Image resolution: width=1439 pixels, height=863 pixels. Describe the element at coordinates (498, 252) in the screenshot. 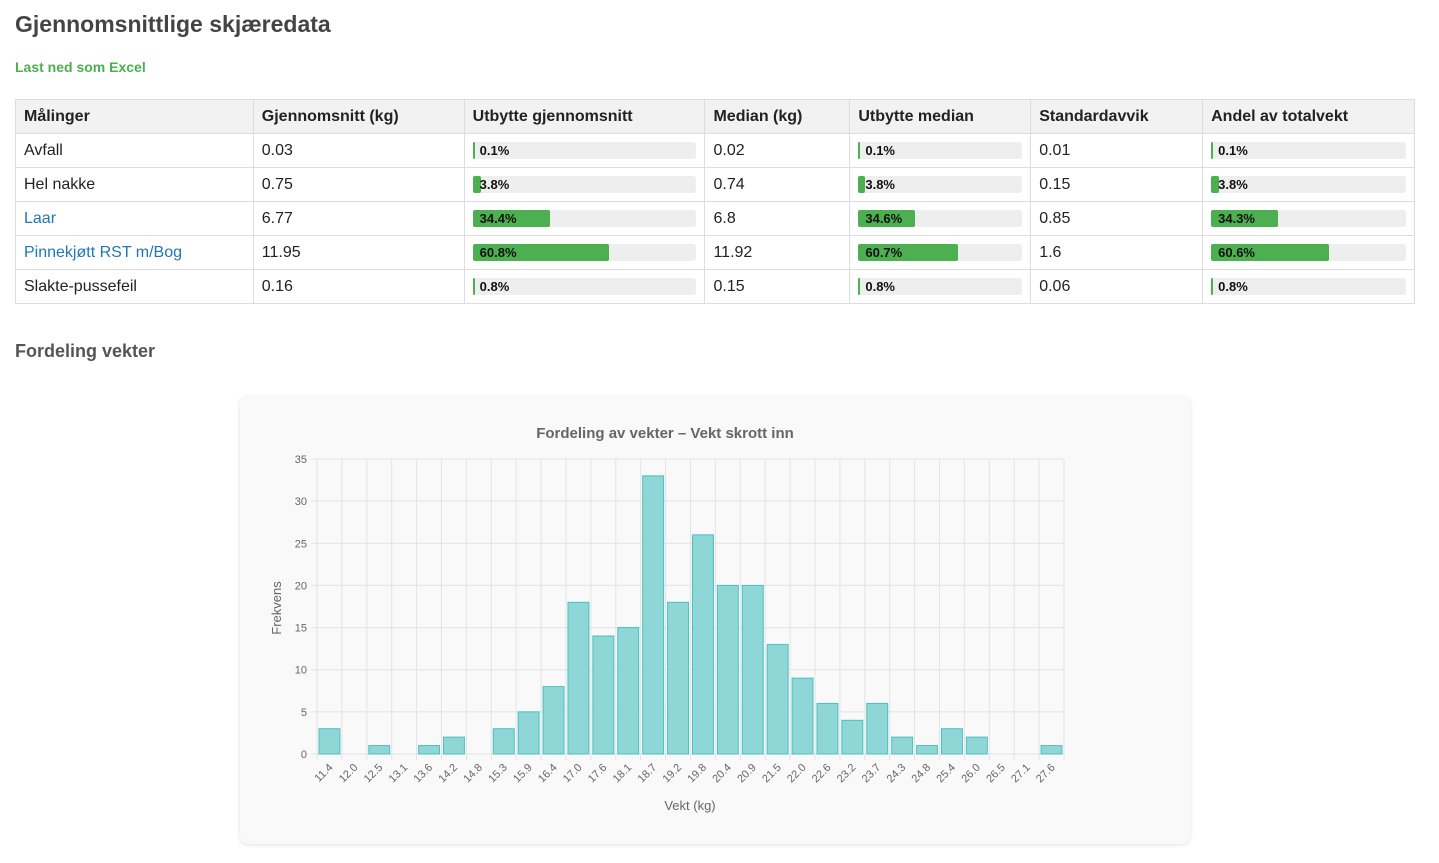

I see `percent-label: 60.8%` at that location.